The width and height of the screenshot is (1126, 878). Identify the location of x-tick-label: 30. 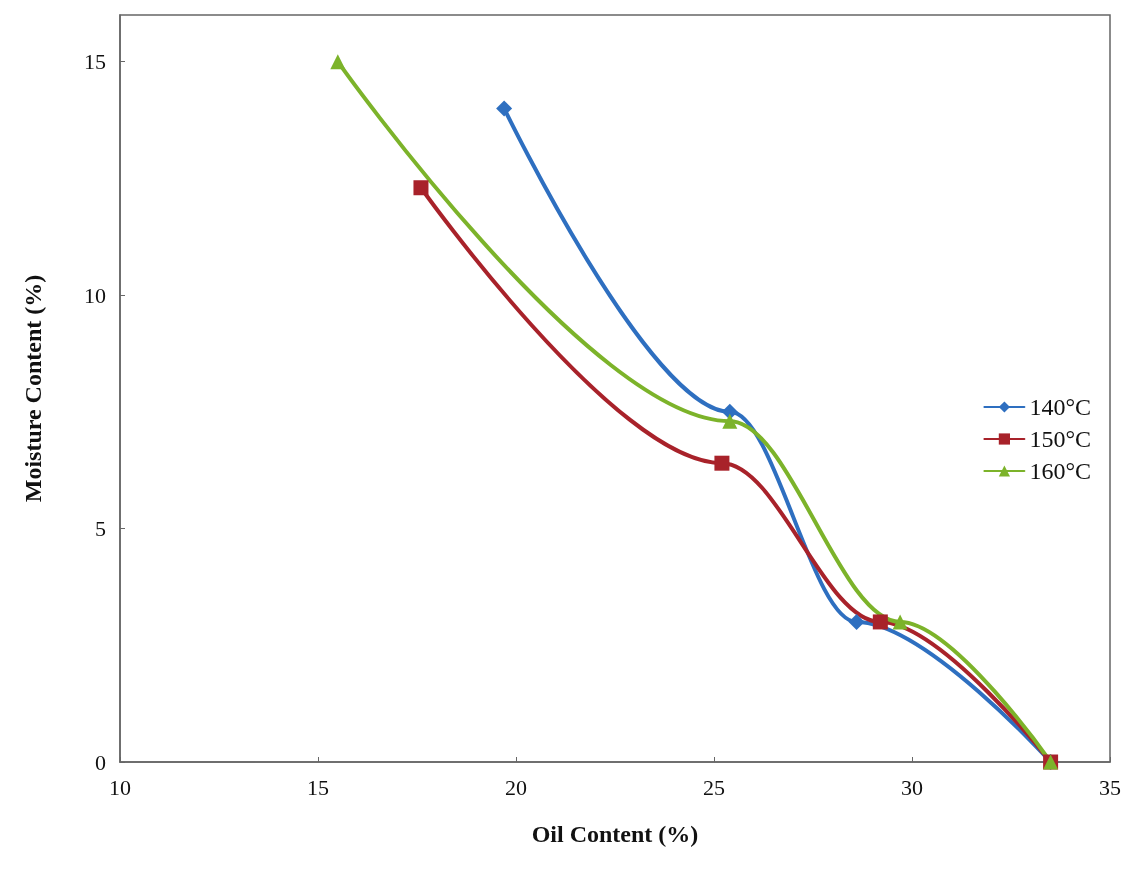
(912, 787).